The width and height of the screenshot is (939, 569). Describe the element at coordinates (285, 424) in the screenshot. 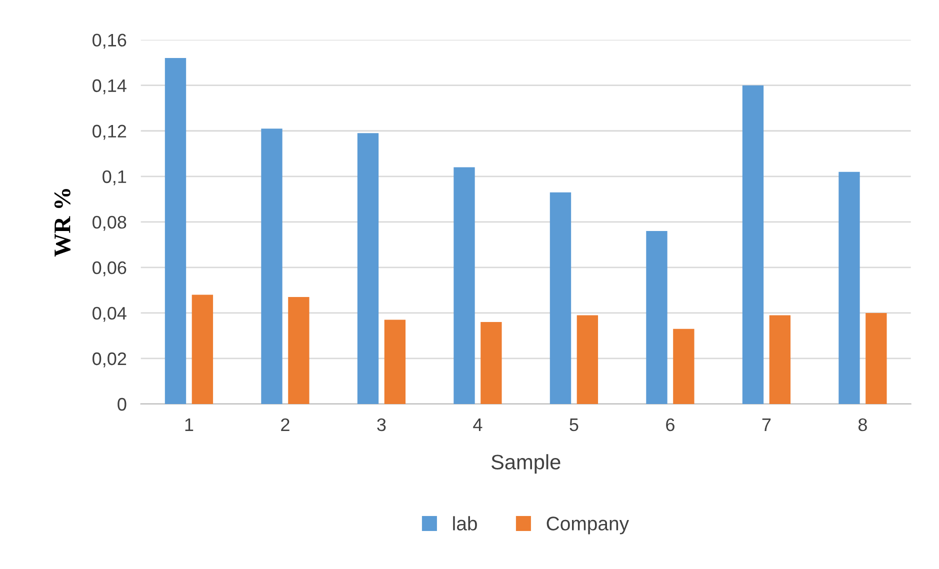

I see `x-tick-label: 2` at that location.